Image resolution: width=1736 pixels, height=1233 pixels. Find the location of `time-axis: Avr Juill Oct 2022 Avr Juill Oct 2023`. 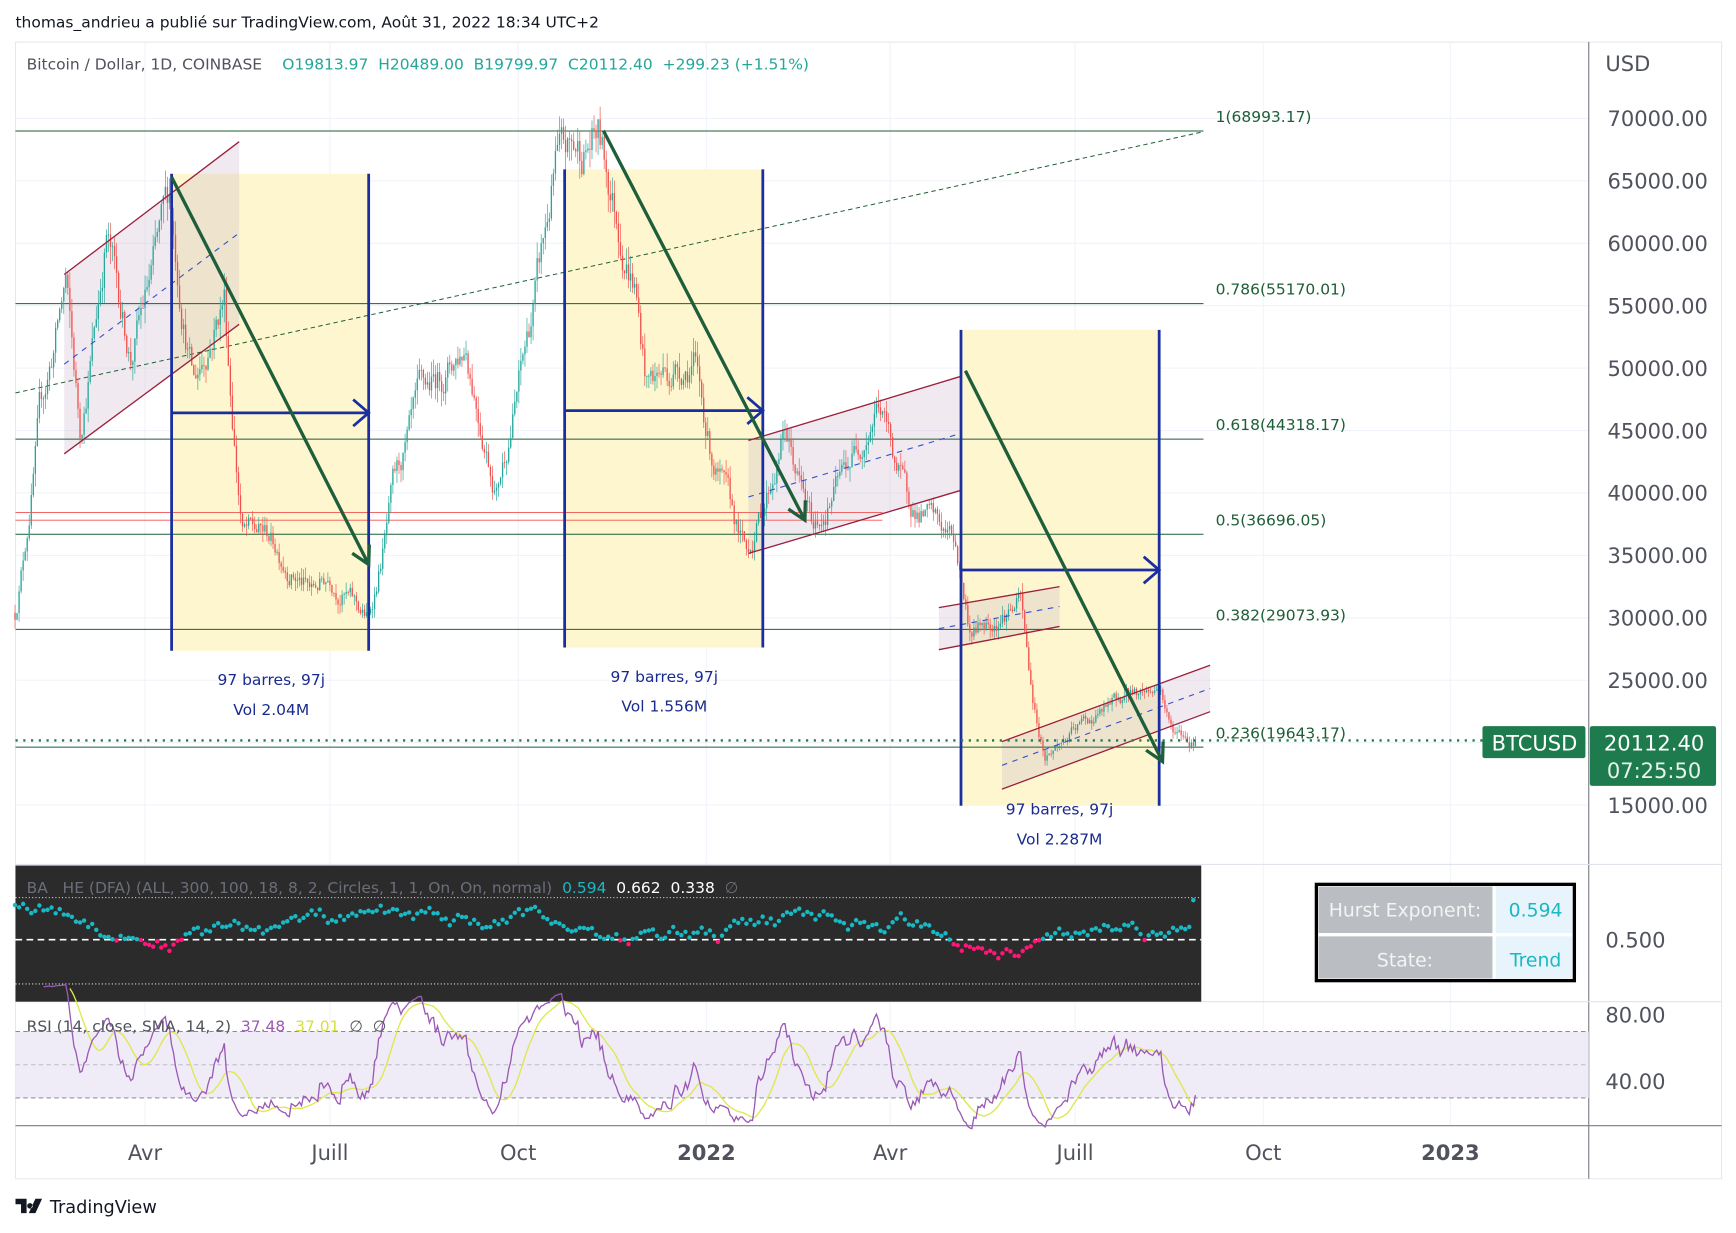

time-axis: Avr Juill Oct 2022 Avr Juill Oct 2023 is located at coordinates (804, 1152).